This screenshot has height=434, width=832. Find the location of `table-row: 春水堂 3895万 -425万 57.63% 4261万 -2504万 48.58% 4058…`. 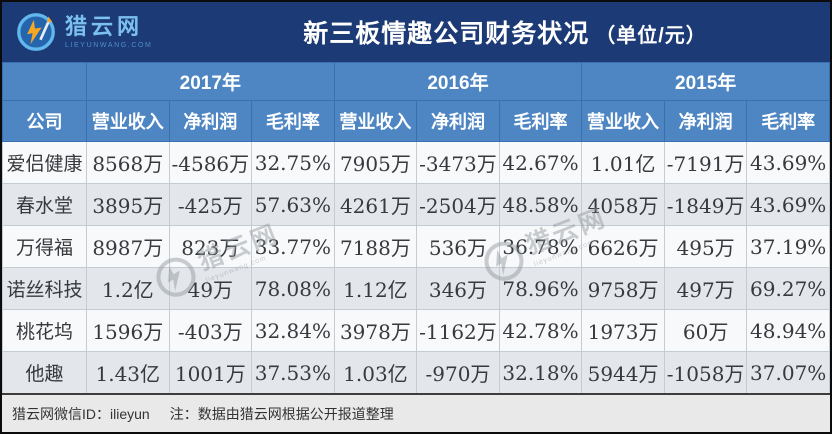

table-row: 春水堂 3895万 -425万 57.63% 4261万 -2504万 48.58% 4058… is located at coordinates (416, 204).